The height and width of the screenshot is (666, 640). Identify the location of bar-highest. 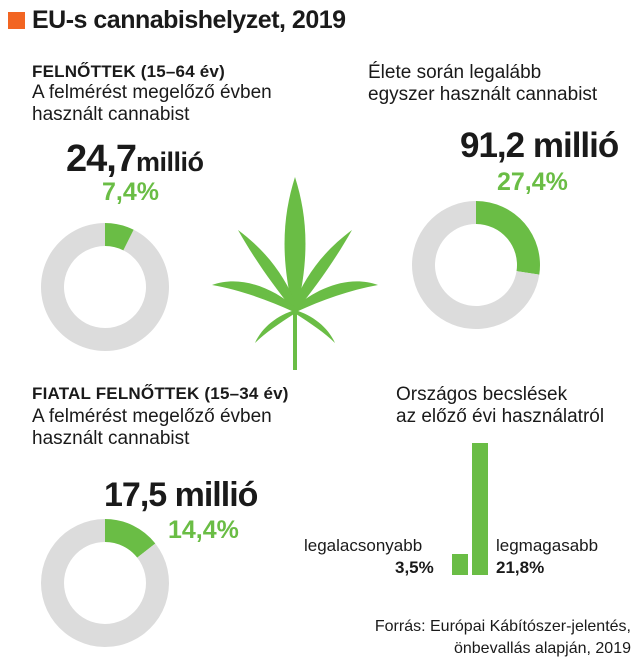
(480, 509).